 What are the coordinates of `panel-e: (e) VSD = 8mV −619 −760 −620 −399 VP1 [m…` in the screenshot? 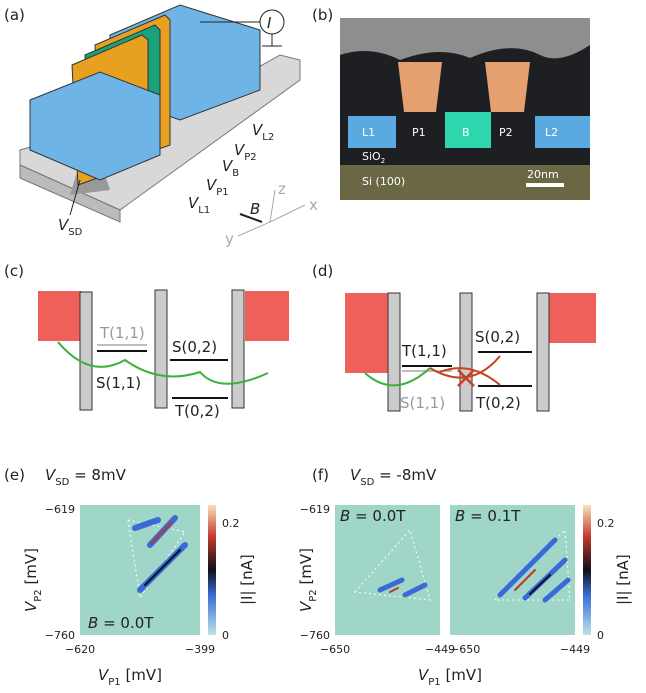 It's located at (130, 577).